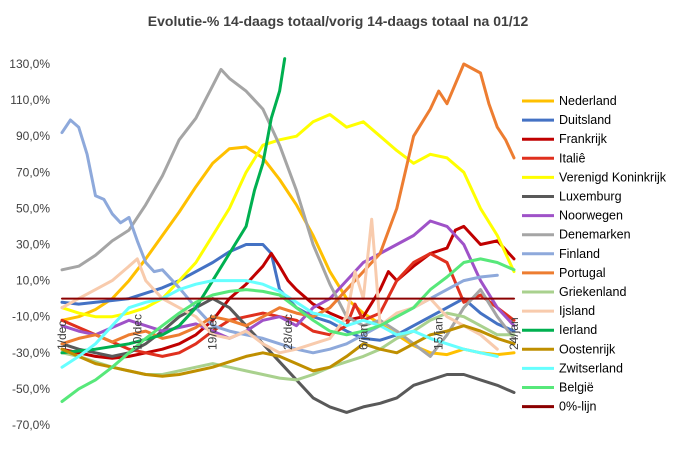 The width and height of the screenshot is (680, 451). I want to click on legend-label: Luxemburg, so click(590, 197).